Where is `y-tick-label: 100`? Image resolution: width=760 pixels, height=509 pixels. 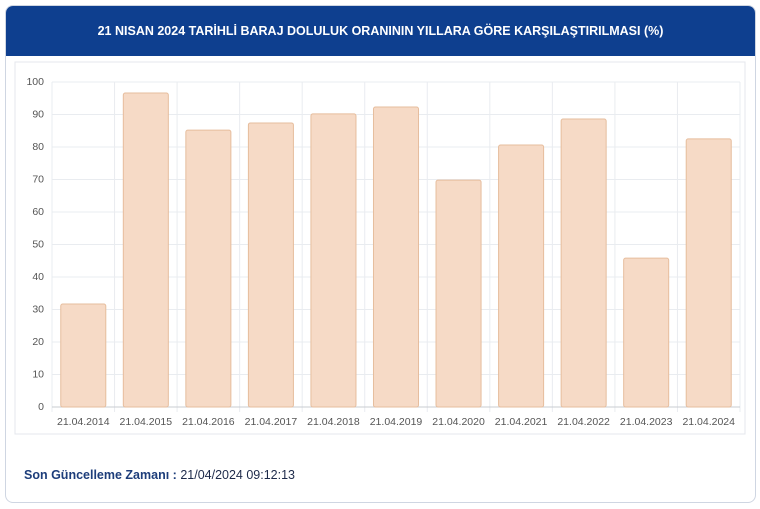
y-tick-label: 100 is located at coordinates (35, 82).